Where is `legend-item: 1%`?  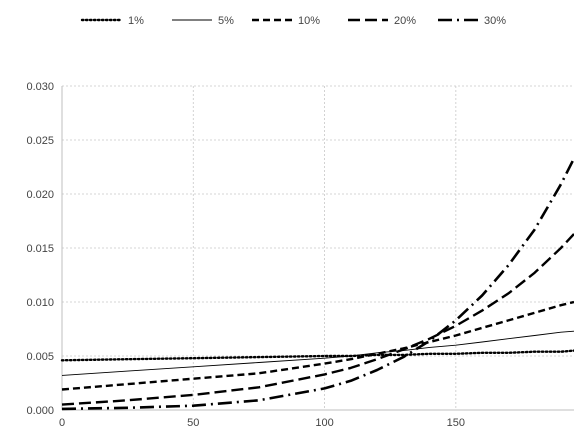 legend-item: 1% is located at coordinates (112, 21).